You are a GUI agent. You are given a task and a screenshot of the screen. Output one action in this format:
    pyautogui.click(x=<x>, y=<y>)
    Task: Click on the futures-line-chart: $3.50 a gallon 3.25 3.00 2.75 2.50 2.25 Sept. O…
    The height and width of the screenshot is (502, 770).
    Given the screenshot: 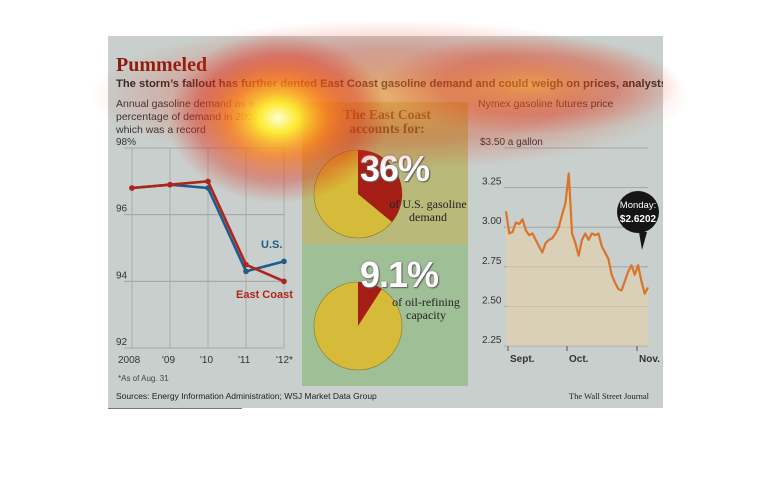 What is the action you would take?
    pyautogui.click(x=570, y=251)
    